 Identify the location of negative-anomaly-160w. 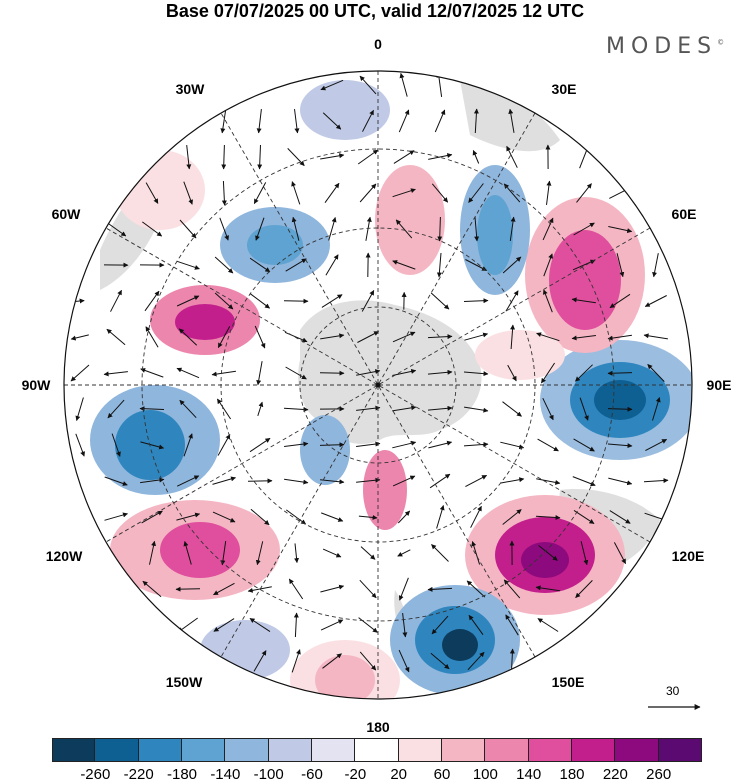
(245, 650).